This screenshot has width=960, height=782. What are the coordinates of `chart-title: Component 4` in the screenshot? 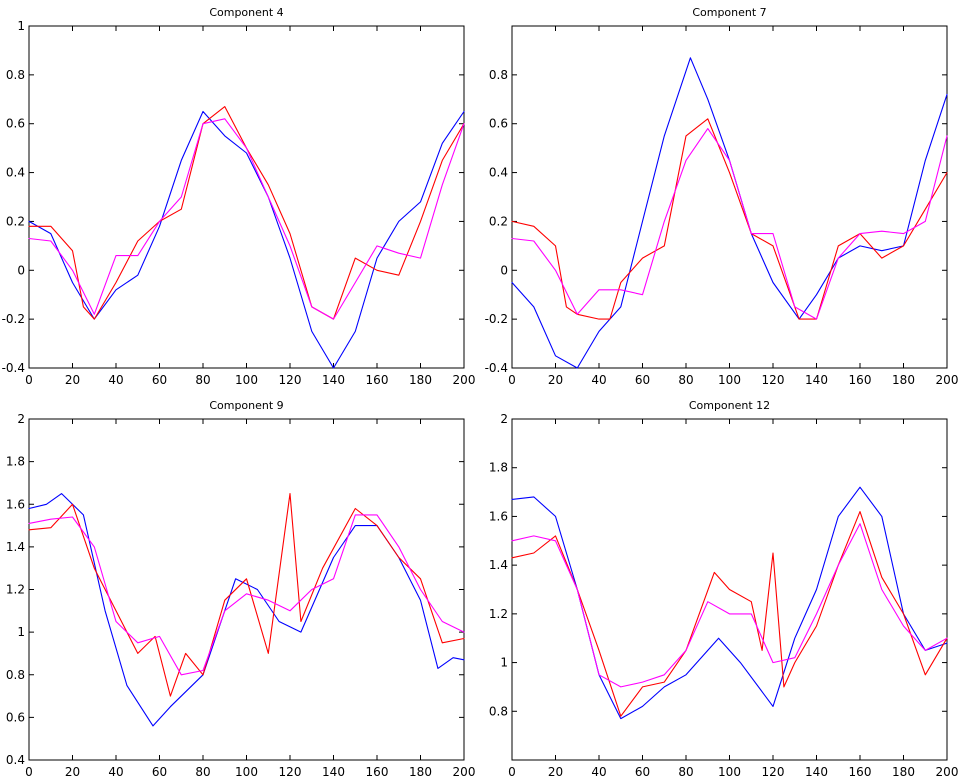 It's located at (246, 12).